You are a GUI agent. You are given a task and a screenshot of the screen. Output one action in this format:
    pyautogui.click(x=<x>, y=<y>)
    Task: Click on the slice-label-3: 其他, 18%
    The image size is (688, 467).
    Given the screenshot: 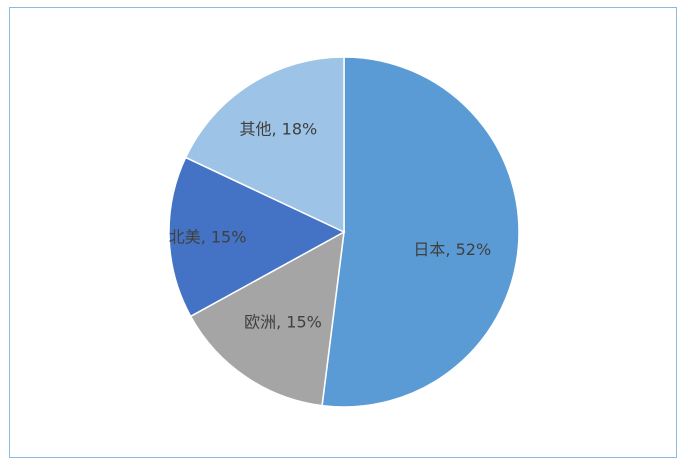 What is the action you would take?
    pyautogui.click(x=278, y=129)
    